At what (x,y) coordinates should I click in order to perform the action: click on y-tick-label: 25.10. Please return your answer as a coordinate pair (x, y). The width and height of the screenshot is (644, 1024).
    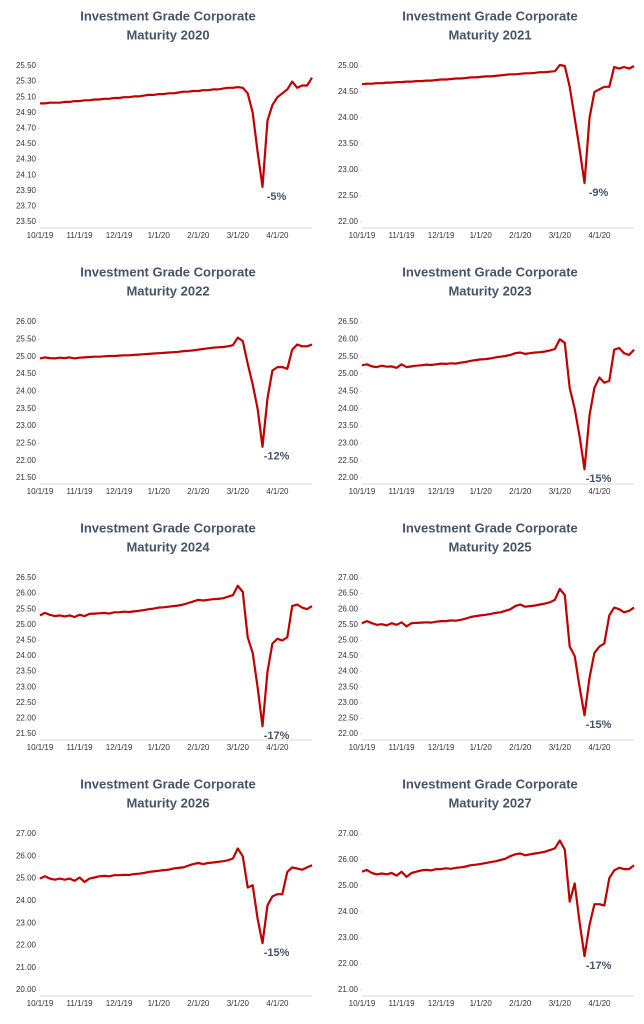
    Looking at the image, I should click on (26, 96).